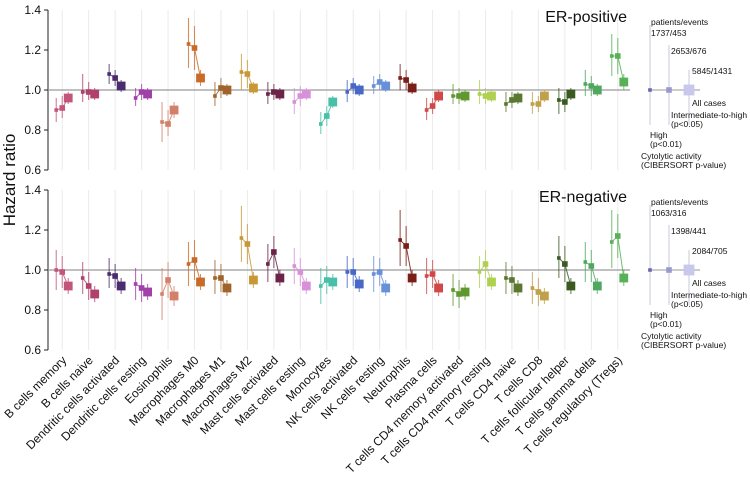  Describe the element at coordinates (671, 156) in the screenshot. I see `legend-title: Cytolytic activity` at that location.